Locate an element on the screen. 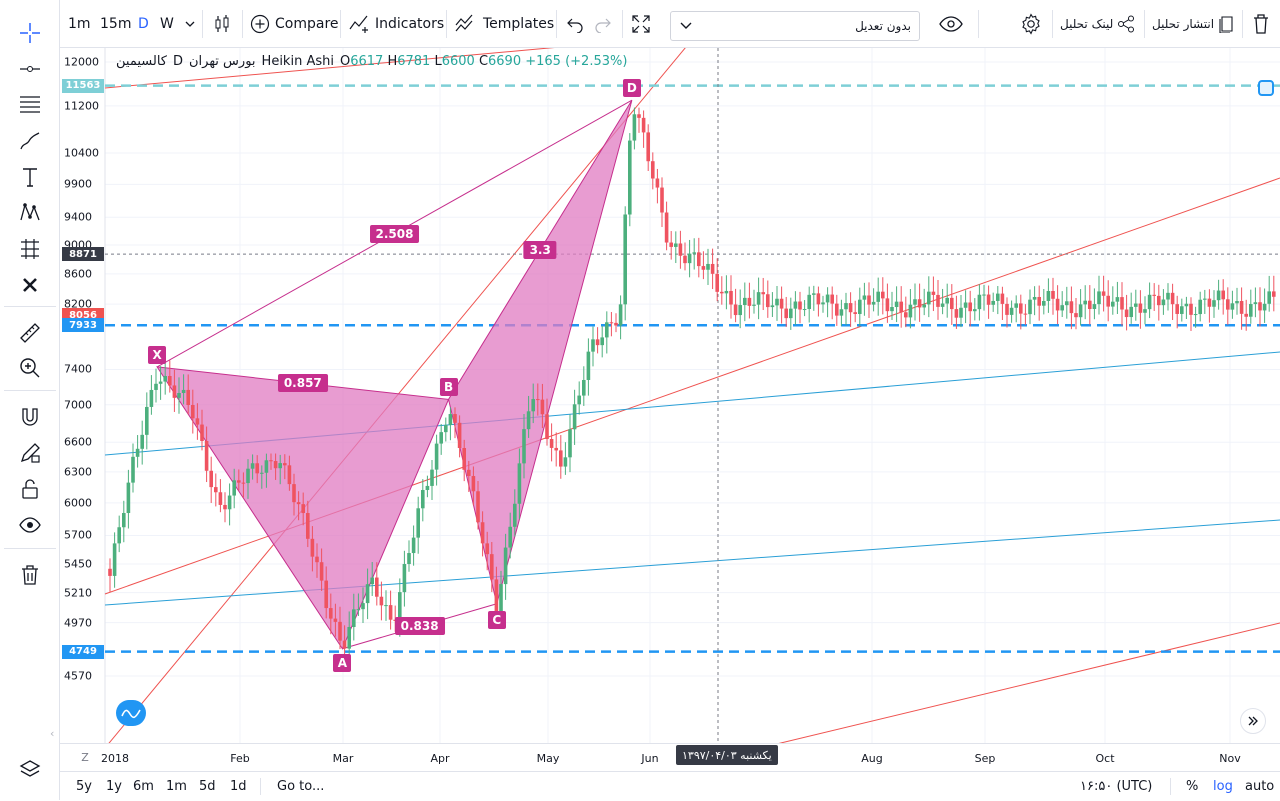 The width and height of the screenshot is (1280, 801). indicators-button: Indicators is located at coordinates (396, 24).